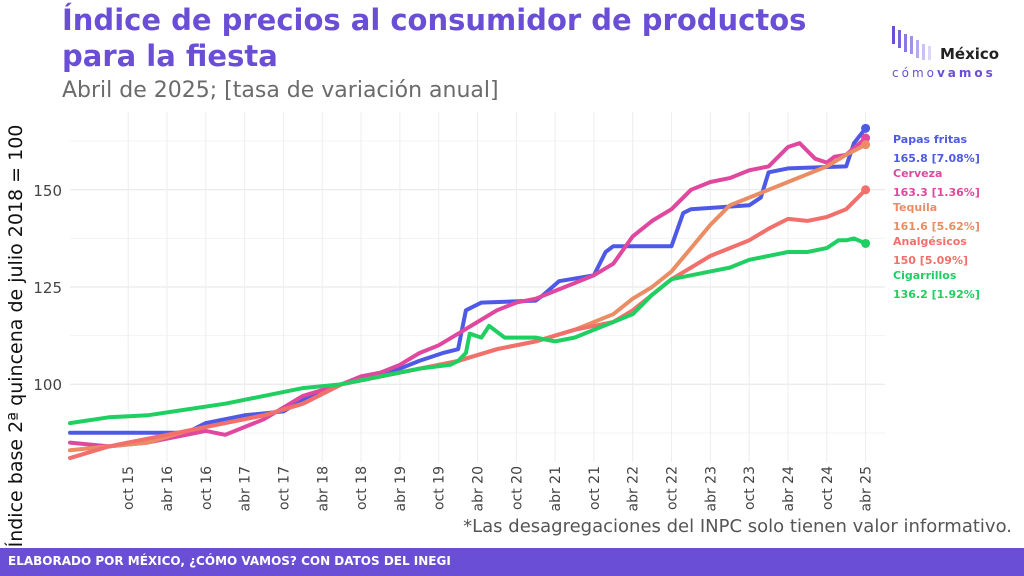 The width and height of the screenshot is (1024, 576). Describe the element at coordinates (867, 489) in the screenshot. I see `x-tick-label: abr 25` at that location.